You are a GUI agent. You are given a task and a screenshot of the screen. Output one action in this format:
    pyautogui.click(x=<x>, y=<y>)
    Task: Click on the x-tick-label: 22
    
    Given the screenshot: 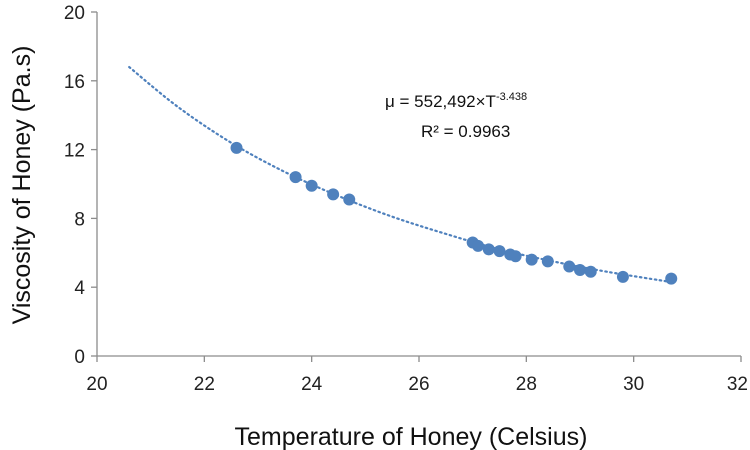 What is the action you would take?
    pyautogui.click(x=204, y=384)
    